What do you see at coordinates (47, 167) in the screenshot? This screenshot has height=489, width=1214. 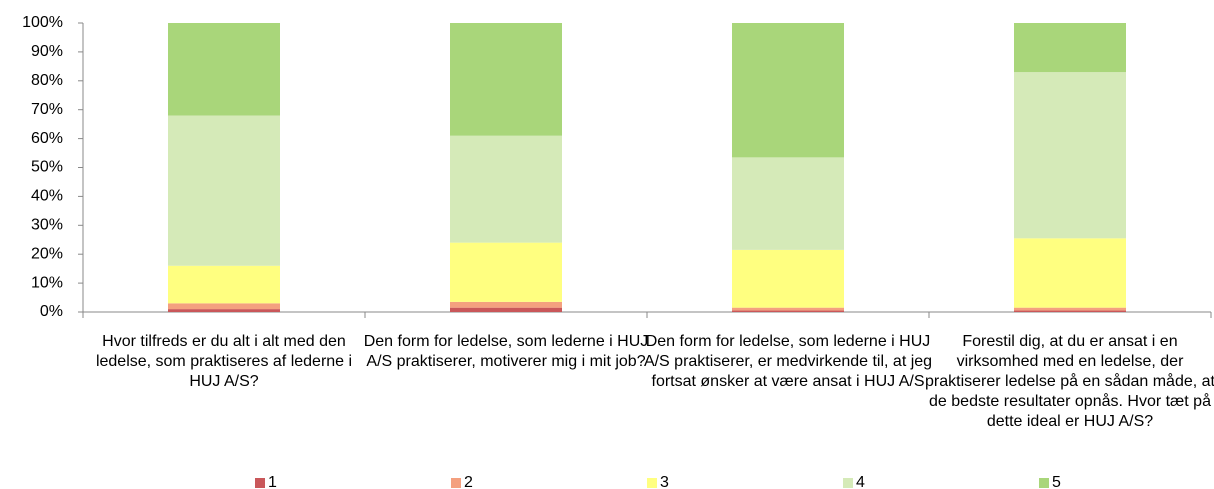 I see `y-tick-label: 50%` at bounding box center [47, 167].